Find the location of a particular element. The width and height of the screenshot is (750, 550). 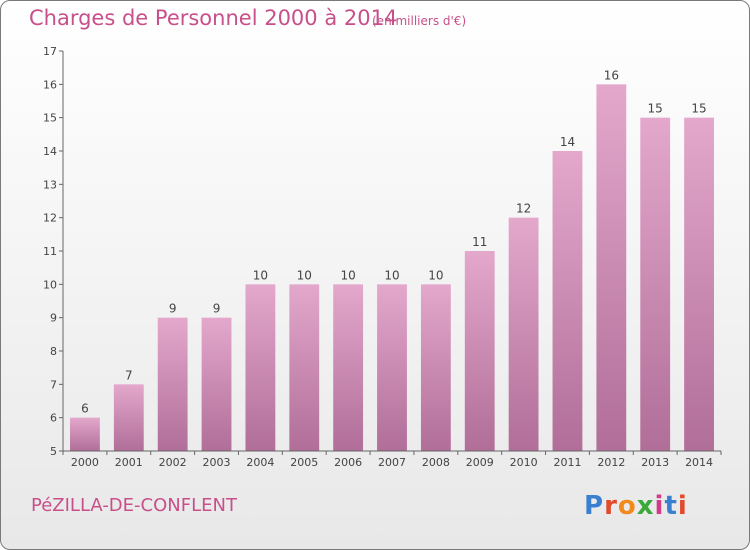

x-tick-label-2010: 2010 is located at coordinates (524, 462).